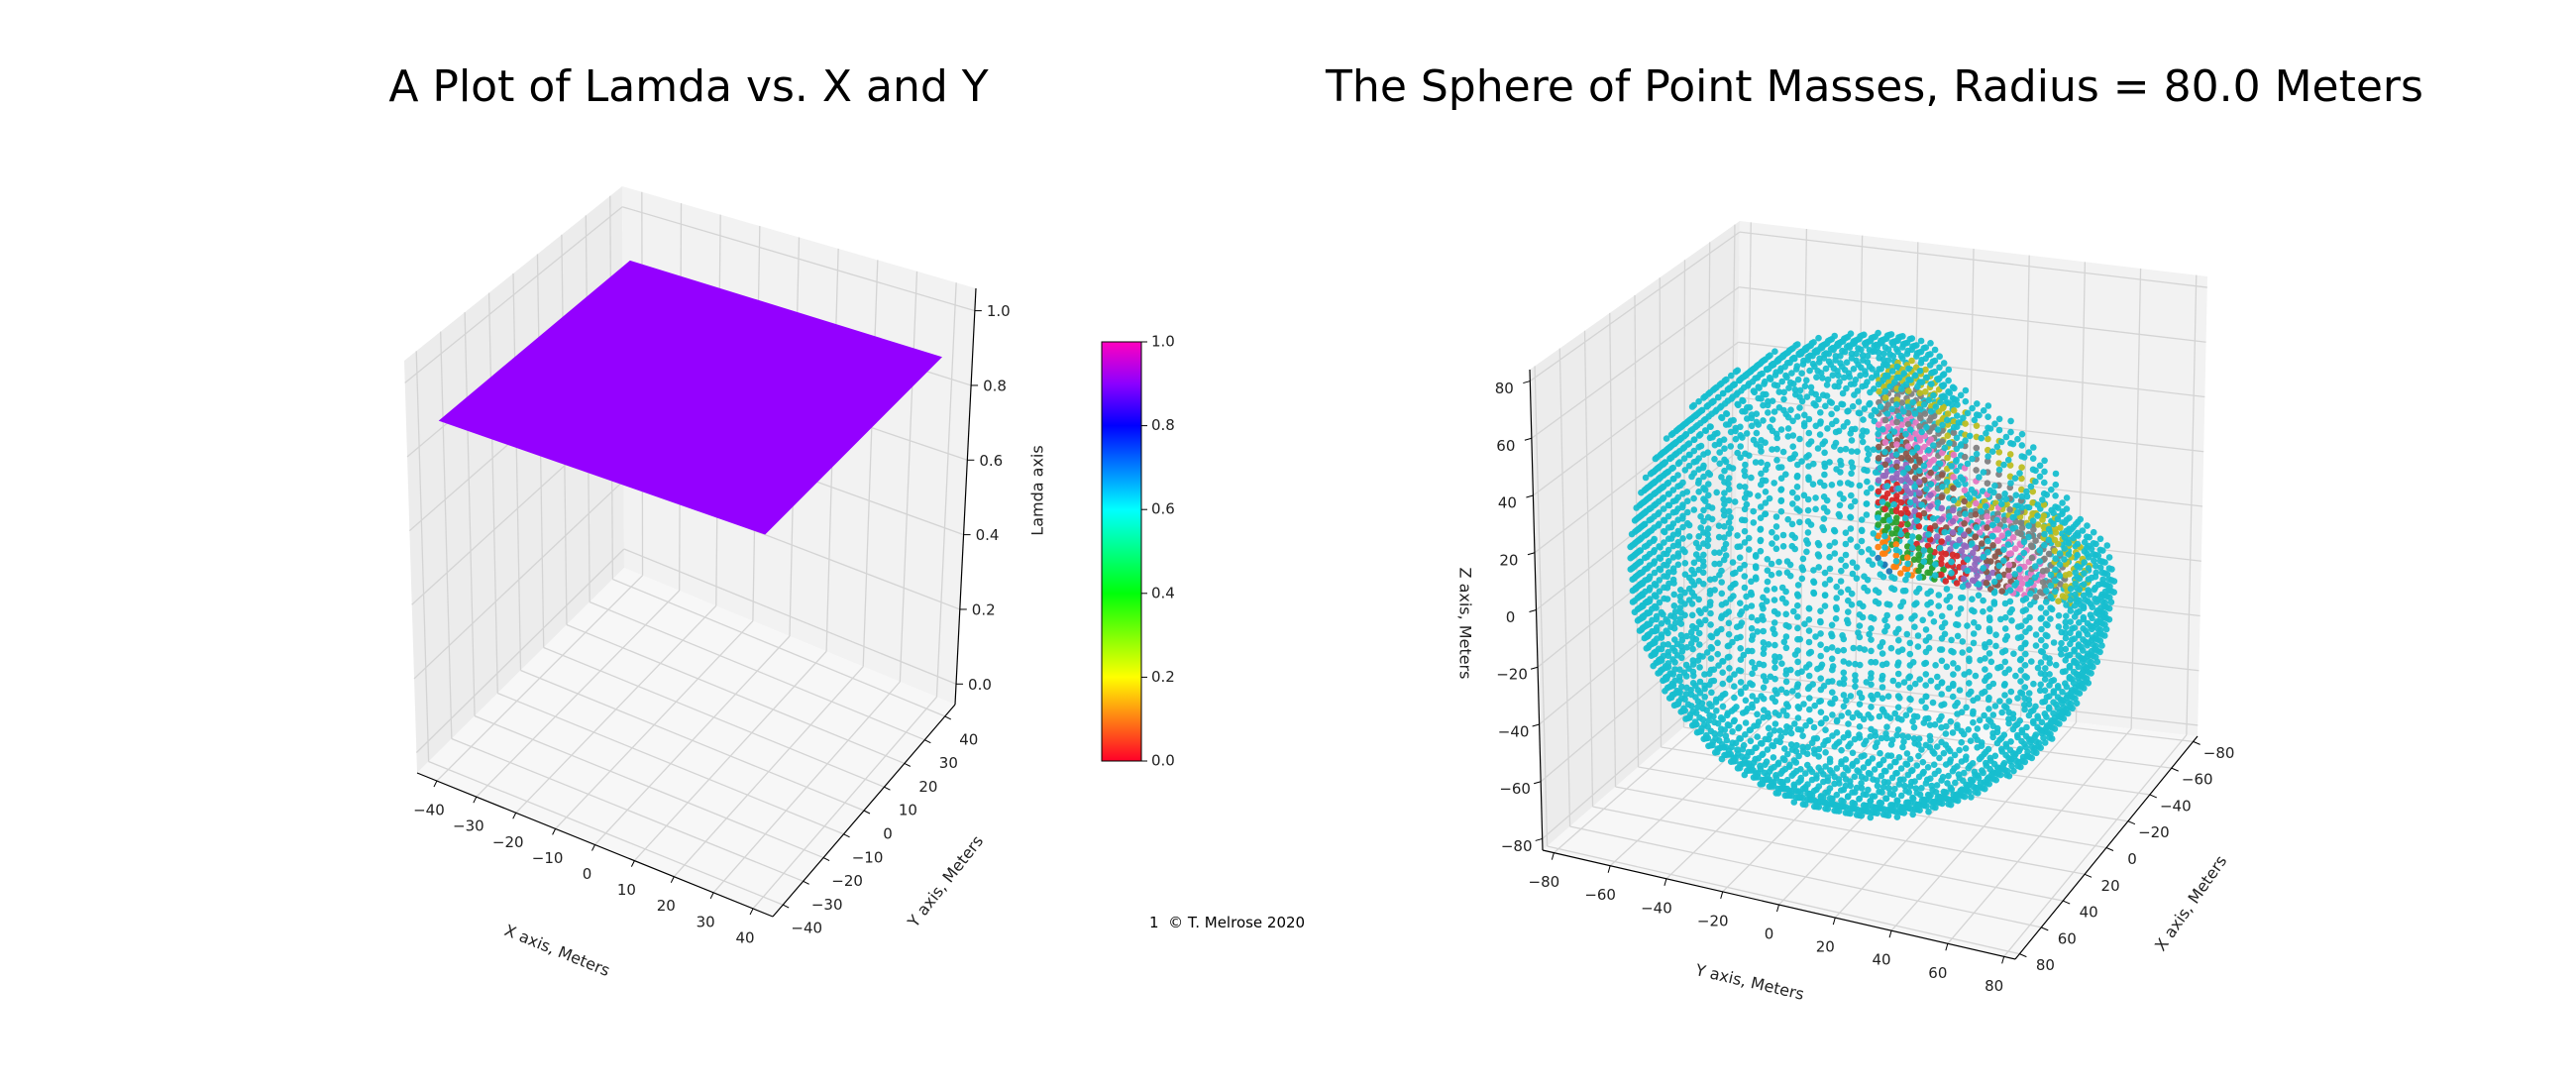 The width and height of the screenshot is (2576, 1090). I want to click on y-tick-label: 80, so click(1994, 986).